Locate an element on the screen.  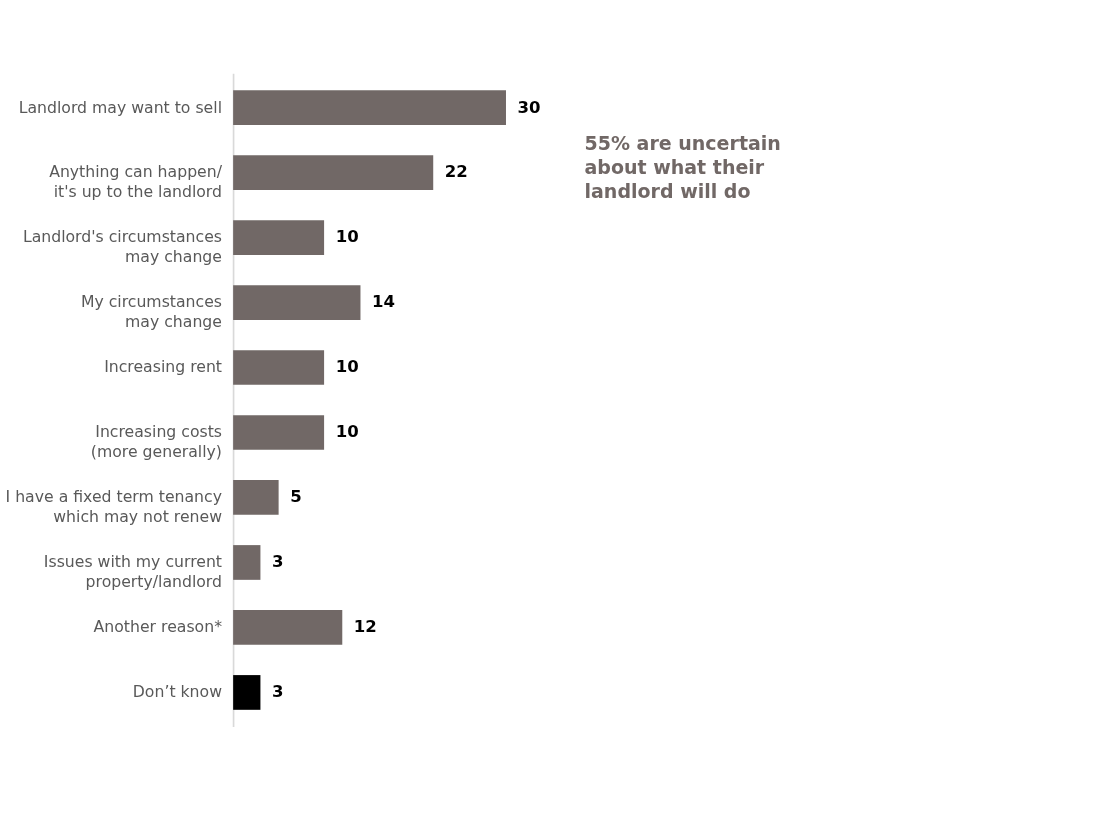
y-tick-label: My circumstances may change is located at coordinates (151, 312).